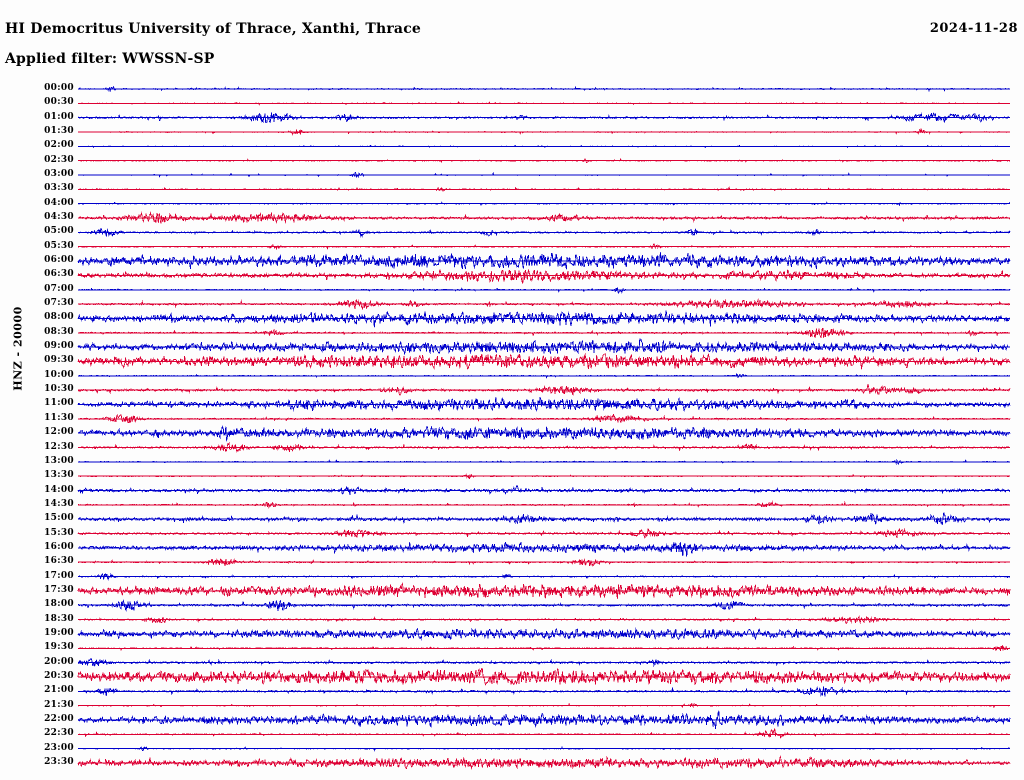 This screenshot has height=780, width=1024. What do you see at coordinates (59, 690) in the screenshot?
I see `time-label-21-00: 21:00` at bounding box center [59, 690].